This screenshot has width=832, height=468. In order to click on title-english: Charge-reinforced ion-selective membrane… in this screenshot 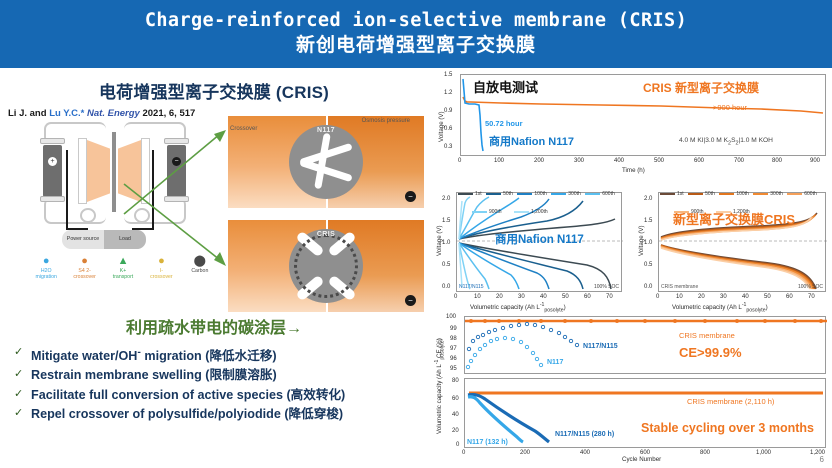, I will do `click(416, 21)`.